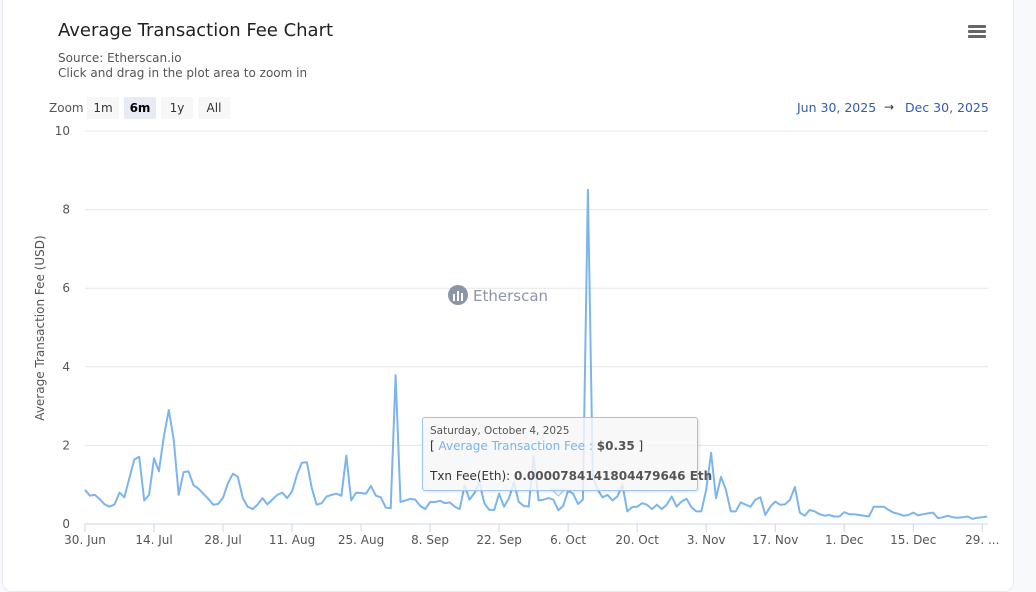 The height and width of the screenshot is (592, 1036). What do you see at coordinates (40, 327) in the screenshot?
I see `y-axis-title: Average Transaction Fee (USD)` at bounding box center [40, 327].